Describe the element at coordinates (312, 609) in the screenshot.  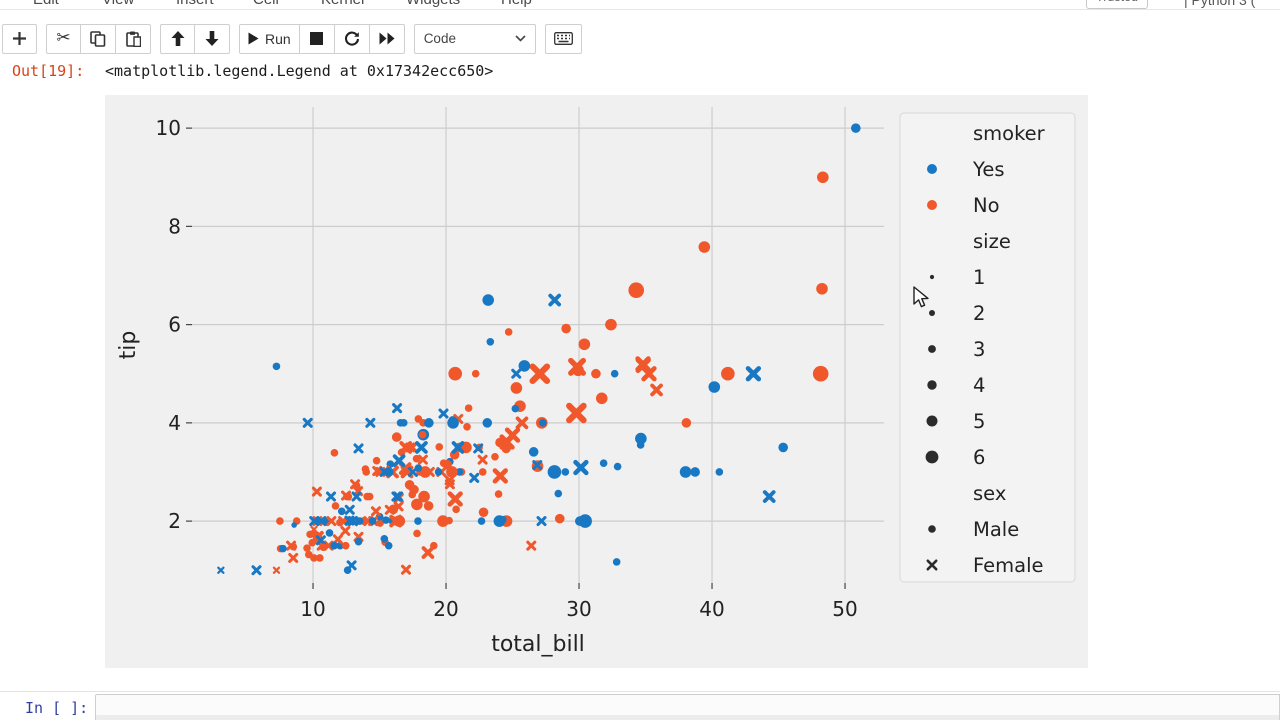
I see `x-tick-label: 10` at that location.